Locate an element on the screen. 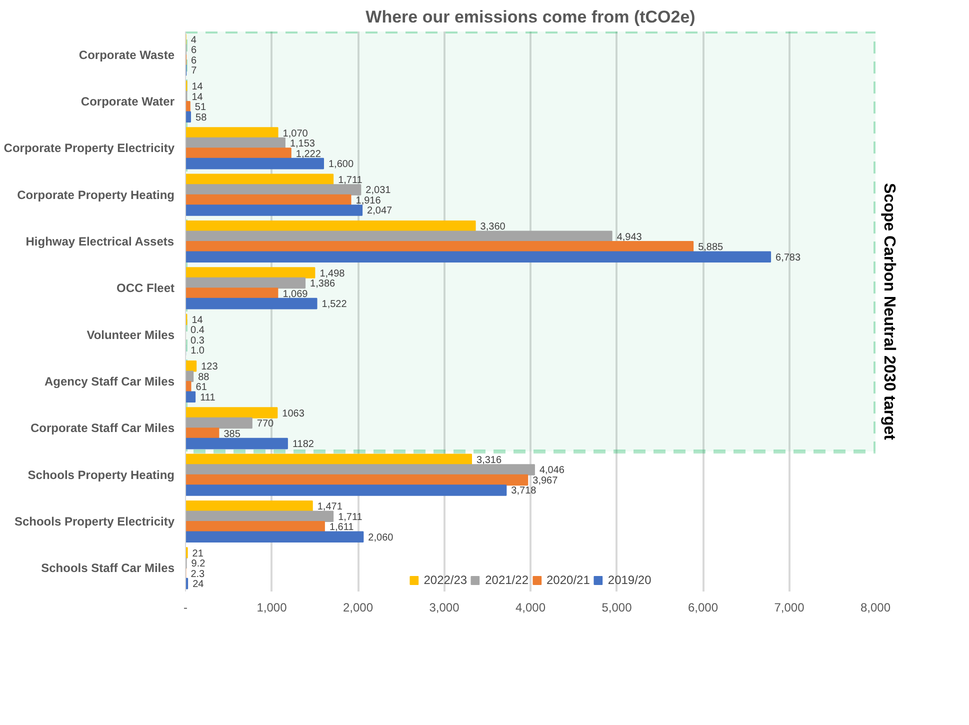 The height and width of the screenshot is (725, 969). data-label: 21 is located at coordinates (198, 554).